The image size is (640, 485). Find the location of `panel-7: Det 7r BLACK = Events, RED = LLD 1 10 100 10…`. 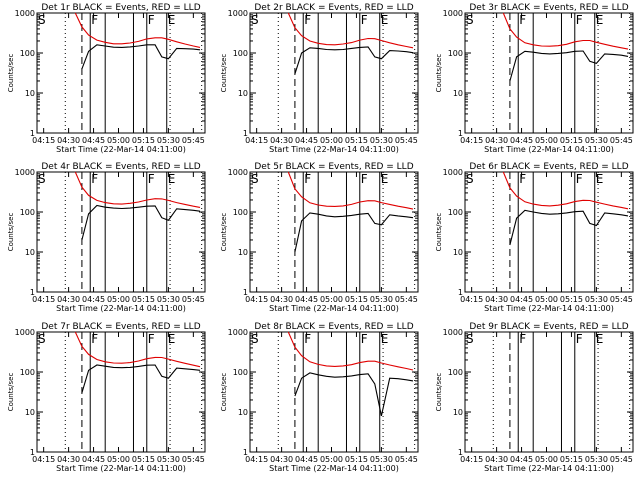

panel-7: Det 7r BLACK = Events, RED = LLD 1 10 100 10… is located at coordinates (106, 397).